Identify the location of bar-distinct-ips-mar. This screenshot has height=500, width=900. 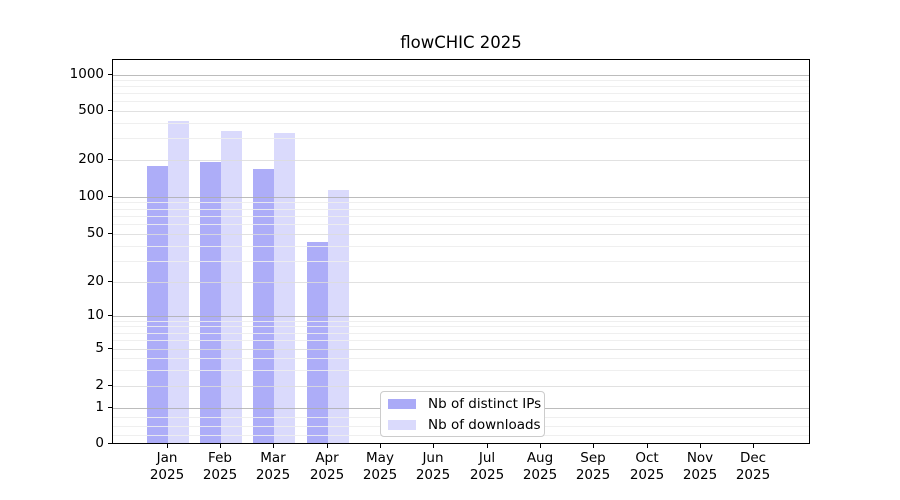
(264, 306).